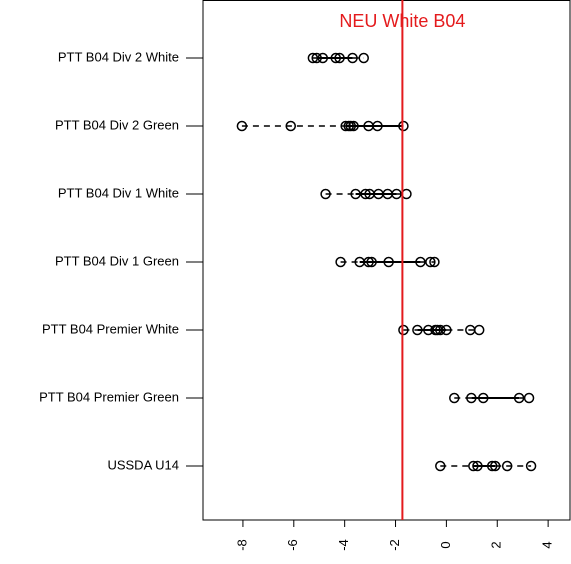 The image size is (571, 564). I want to click on y-tick-label: PTT B04 Div 1 White, so click(118, 192).